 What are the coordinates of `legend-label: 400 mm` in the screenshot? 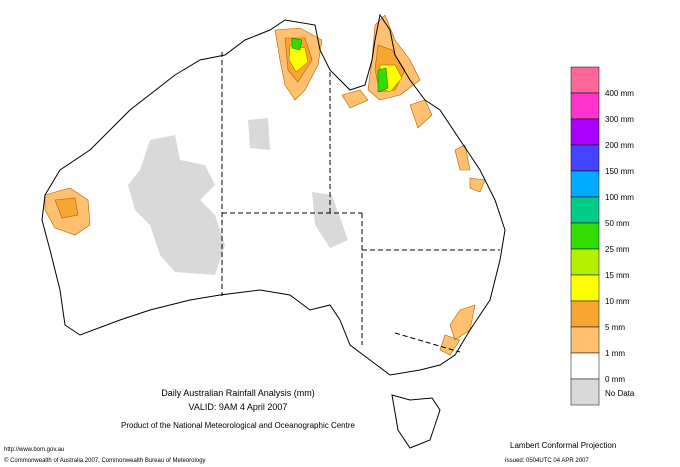 It's located at (619, 93).